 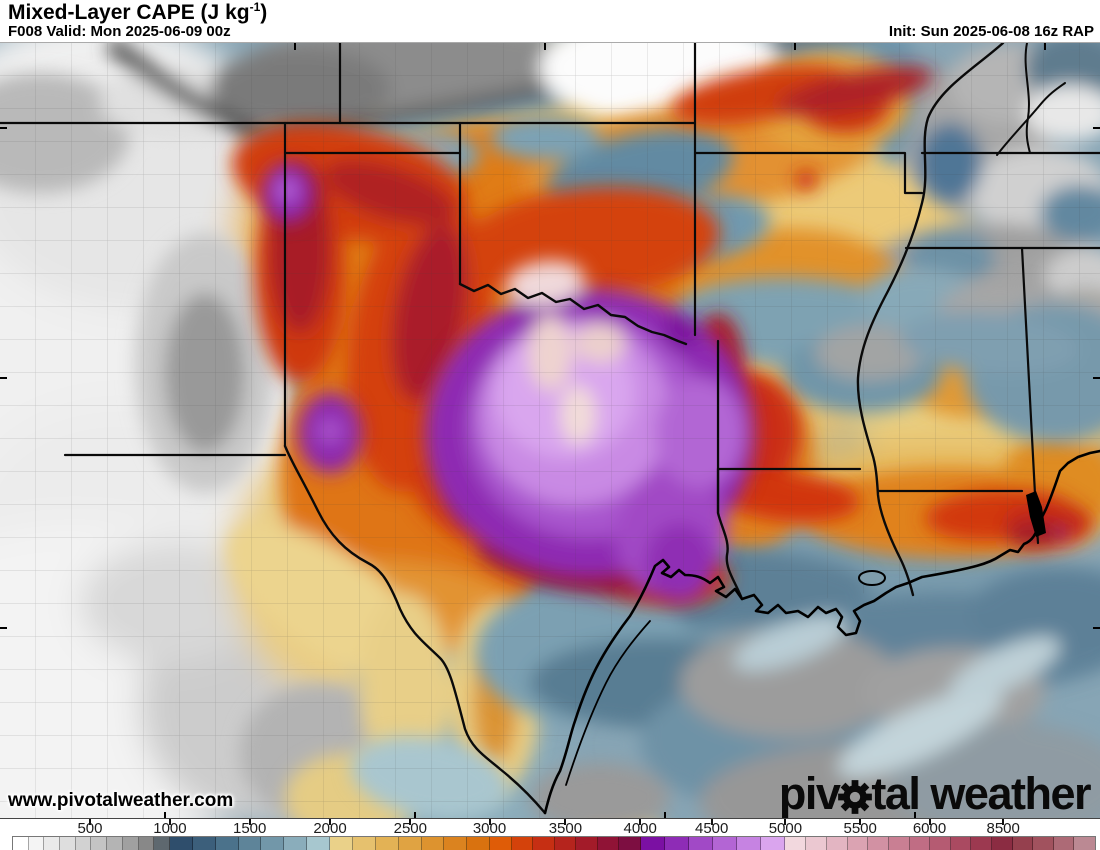 I want to click on colorbar-scale, so click(x=554, y=843).